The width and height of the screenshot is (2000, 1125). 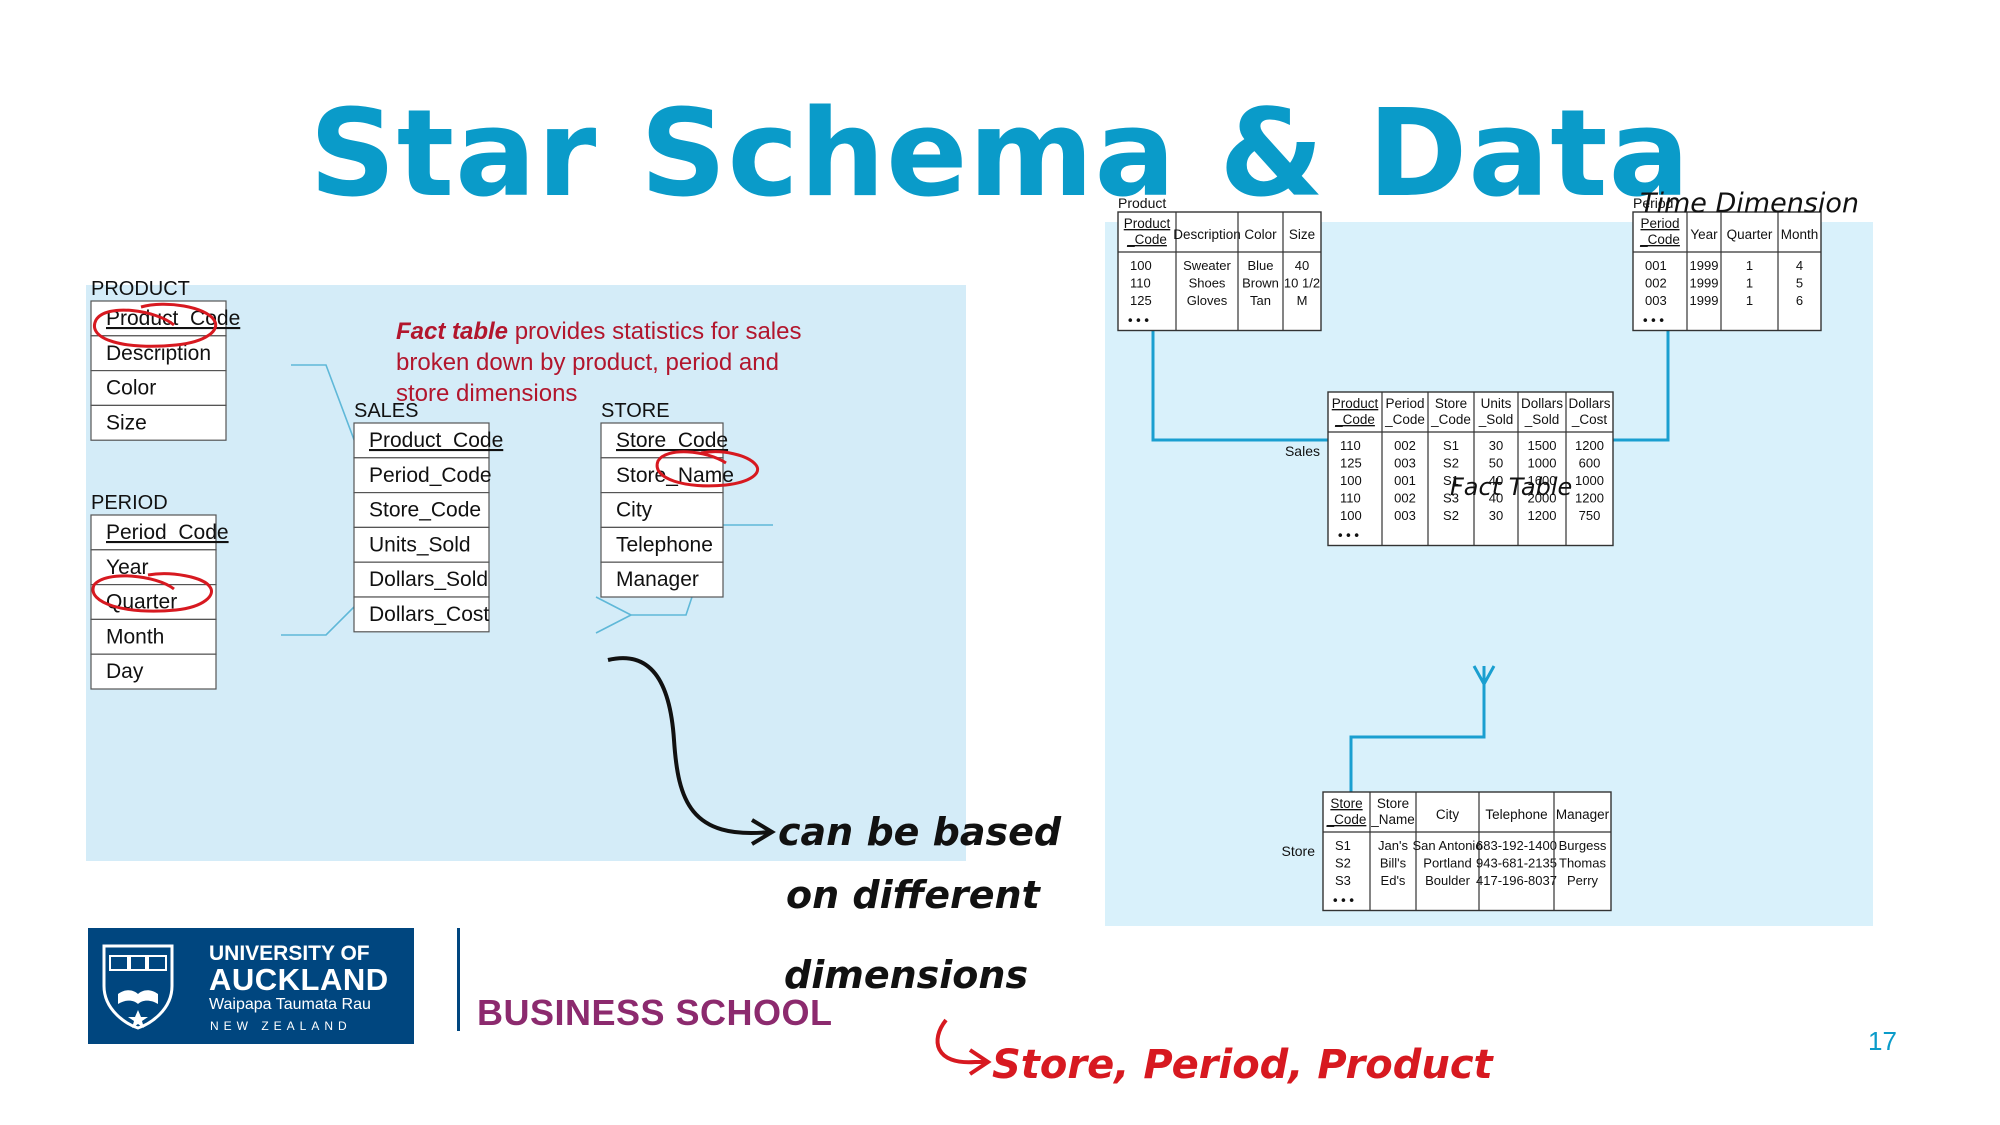 What do you see at coordinates (127, 567) in the screenshot?
I see `period-field: Year` at bounding box center [127, 567].